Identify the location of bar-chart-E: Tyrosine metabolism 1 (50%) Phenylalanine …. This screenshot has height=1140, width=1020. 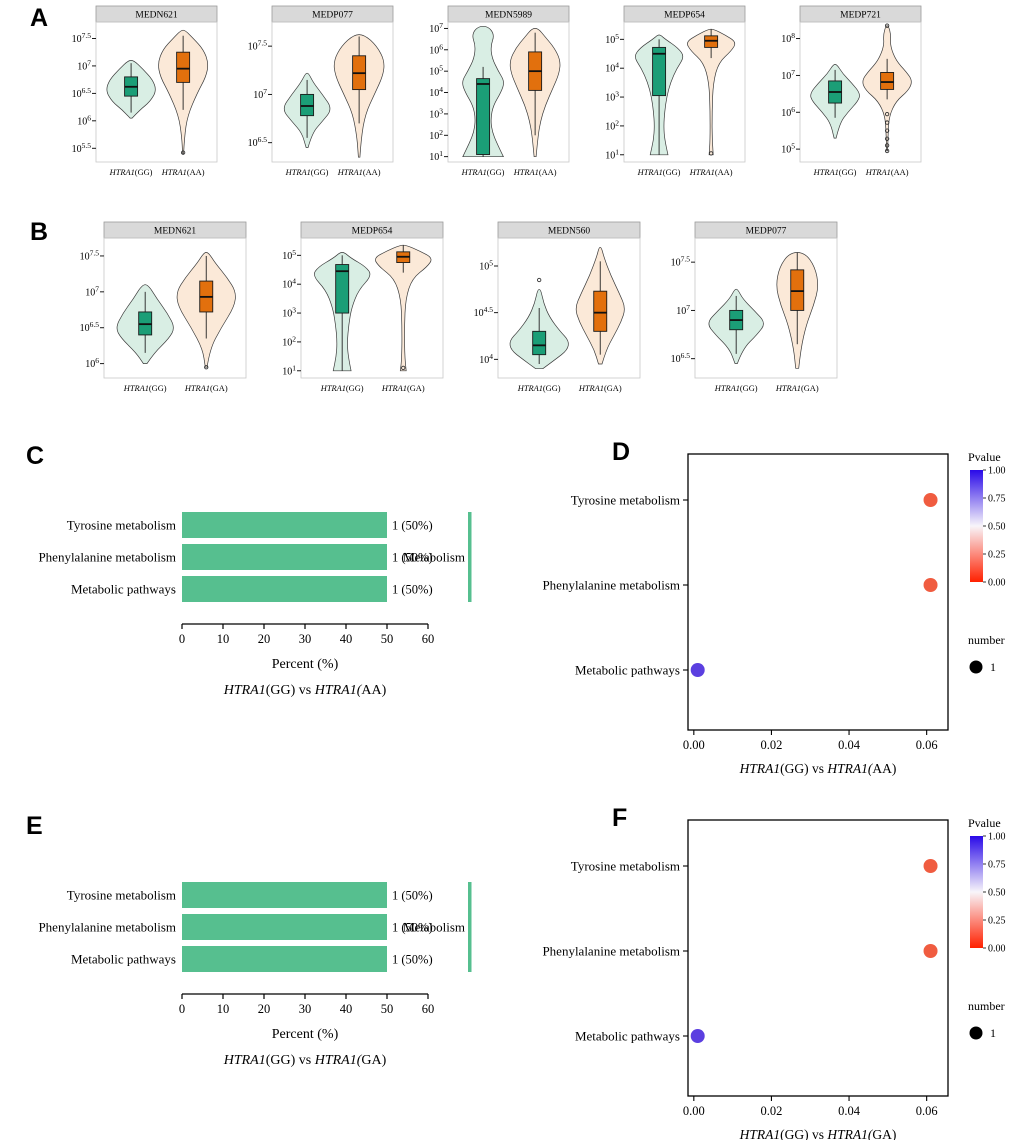
(255, 975).